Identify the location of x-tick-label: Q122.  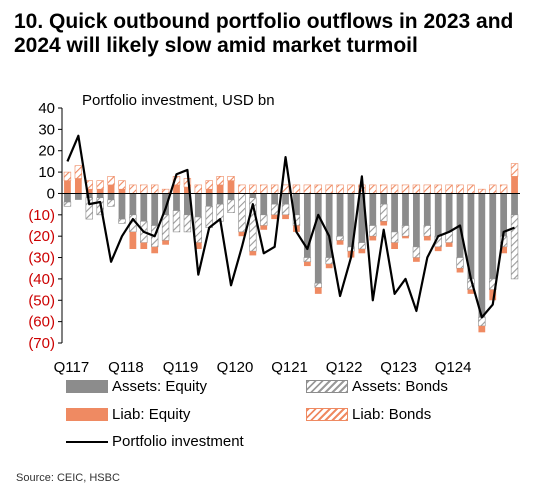
(344, 367).